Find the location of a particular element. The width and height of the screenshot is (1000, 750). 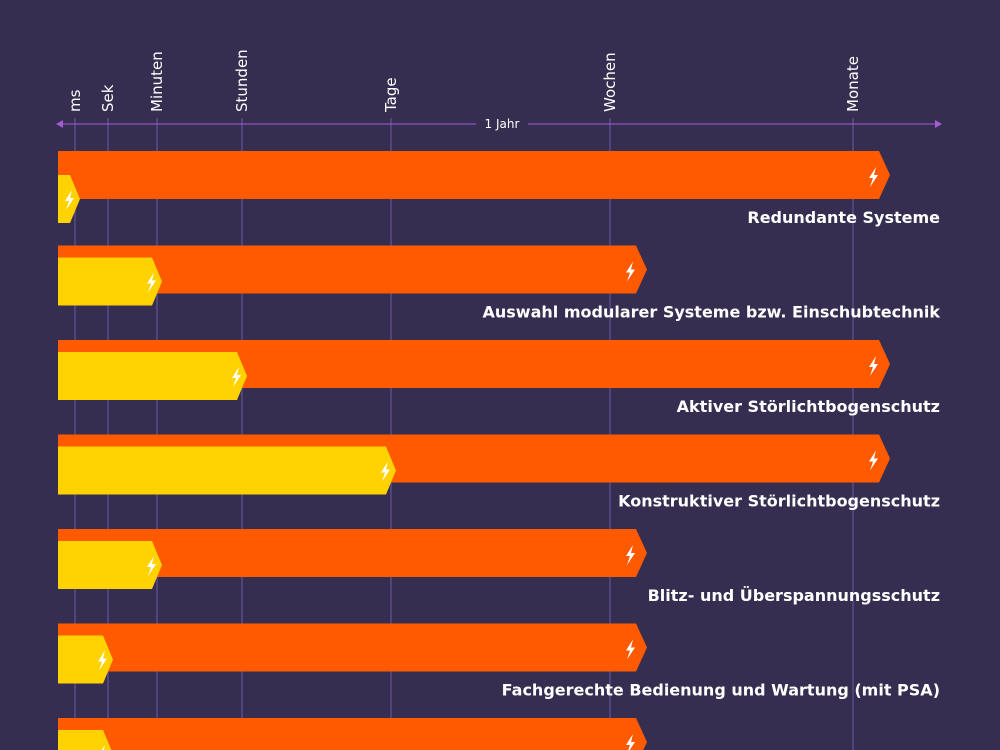

bar-row is located at coordinates (352, 734).